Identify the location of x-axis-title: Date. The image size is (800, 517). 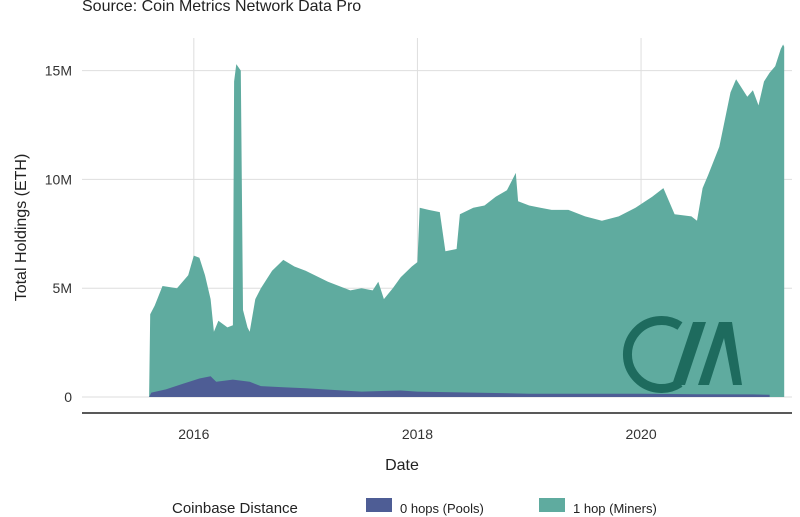
(402, 465).